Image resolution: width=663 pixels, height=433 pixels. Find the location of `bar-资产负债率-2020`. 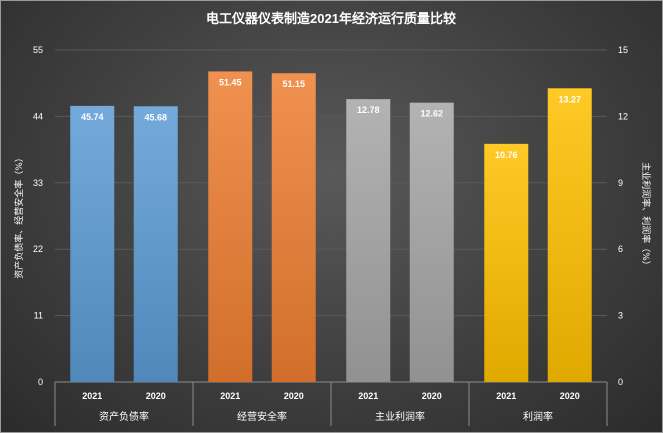

bar-资产负债率-2020 is located at coordinates (155, 244).